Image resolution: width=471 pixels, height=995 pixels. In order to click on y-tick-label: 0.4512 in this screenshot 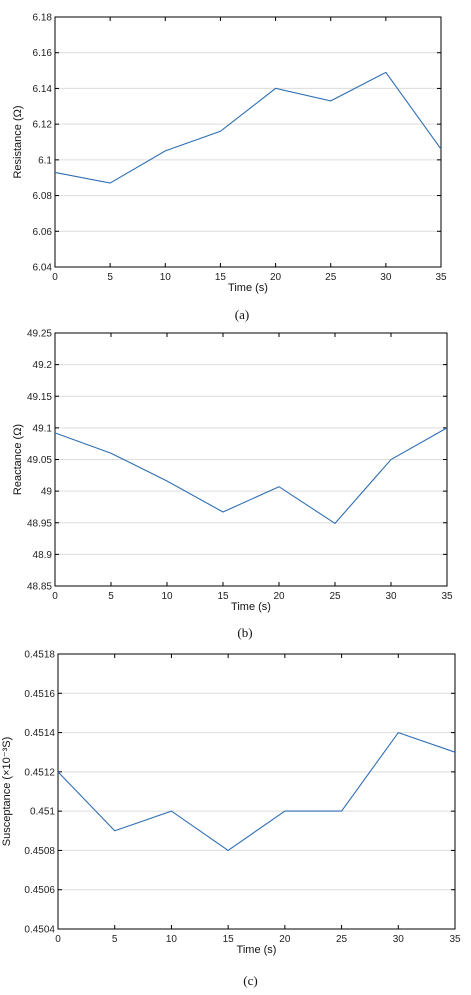, I will do `click(39, 772)`.